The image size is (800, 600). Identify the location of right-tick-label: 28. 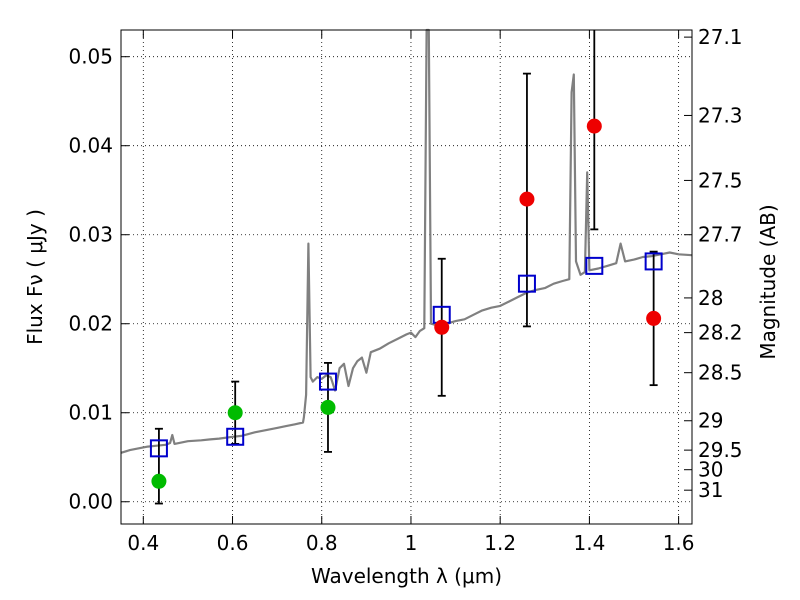
(710, 298).